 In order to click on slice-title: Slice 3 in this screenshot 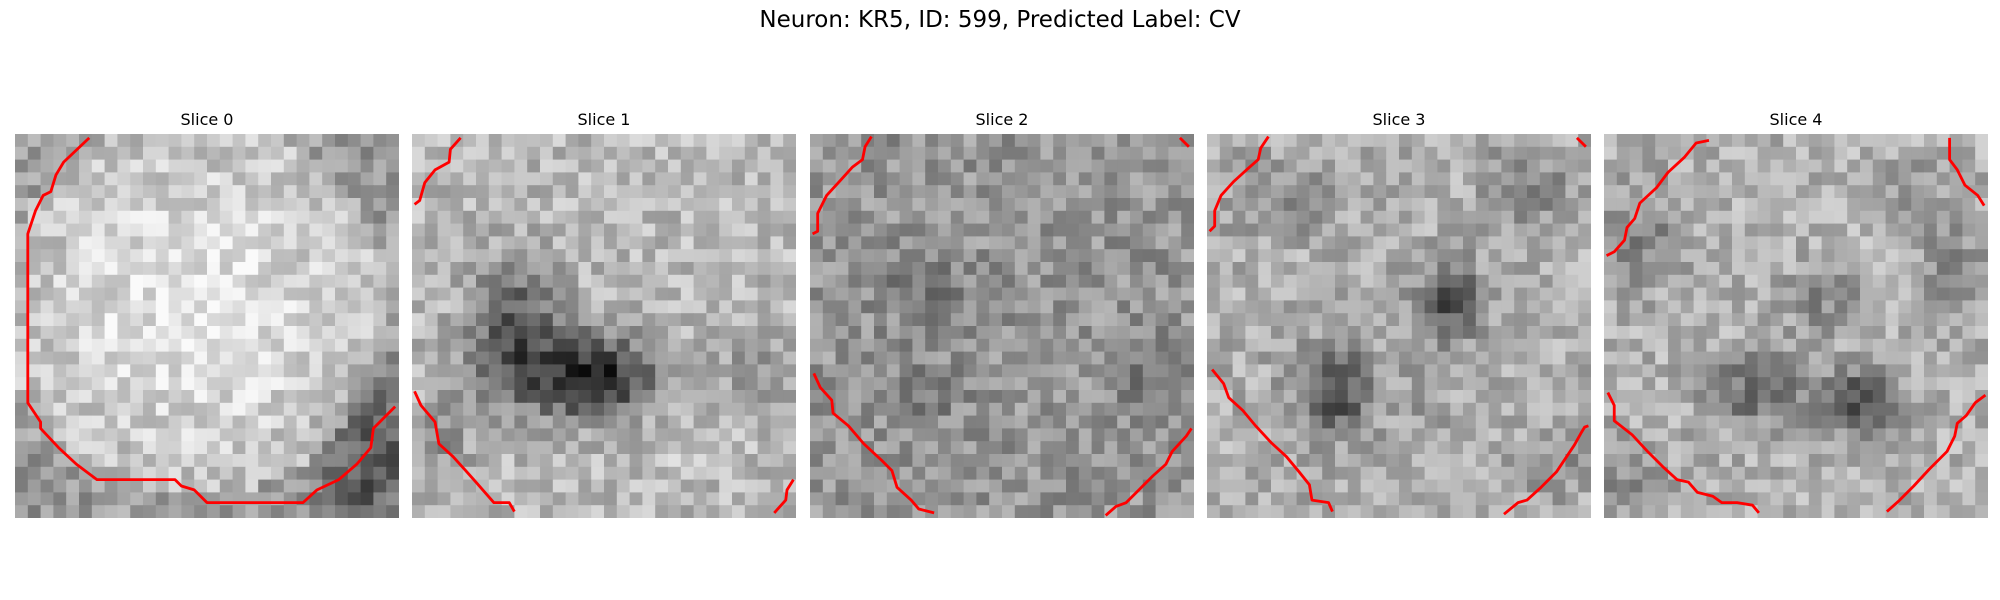, I will do `click(1399, 119)`.